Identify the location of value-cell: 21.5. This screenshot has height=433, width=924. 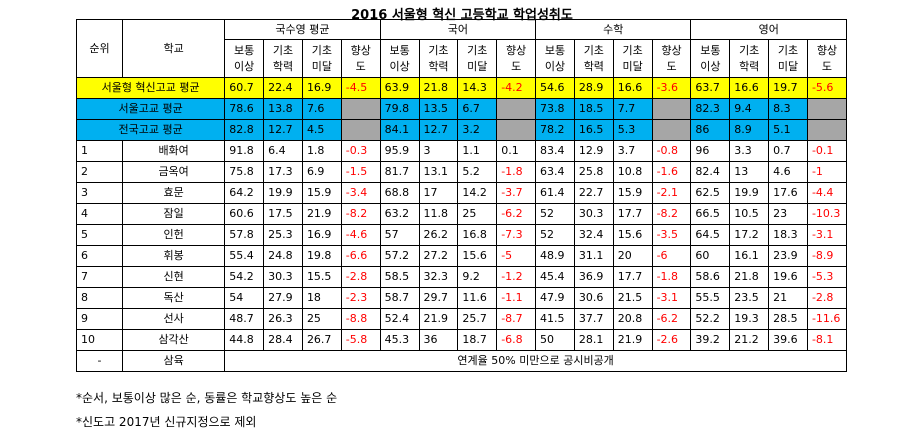
(632, 298).